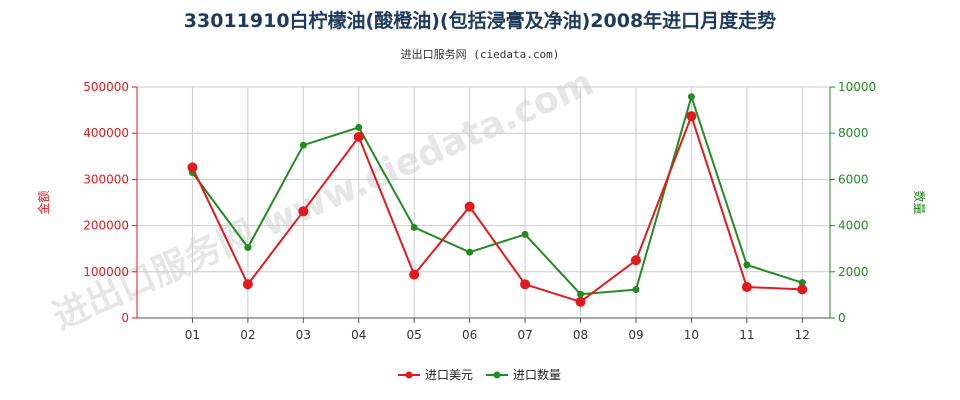 The image size is (960, 400). Describe the element at coordinates (853, 272) in the screenshot. I see `y-right-tick-label: 2000` at that location.